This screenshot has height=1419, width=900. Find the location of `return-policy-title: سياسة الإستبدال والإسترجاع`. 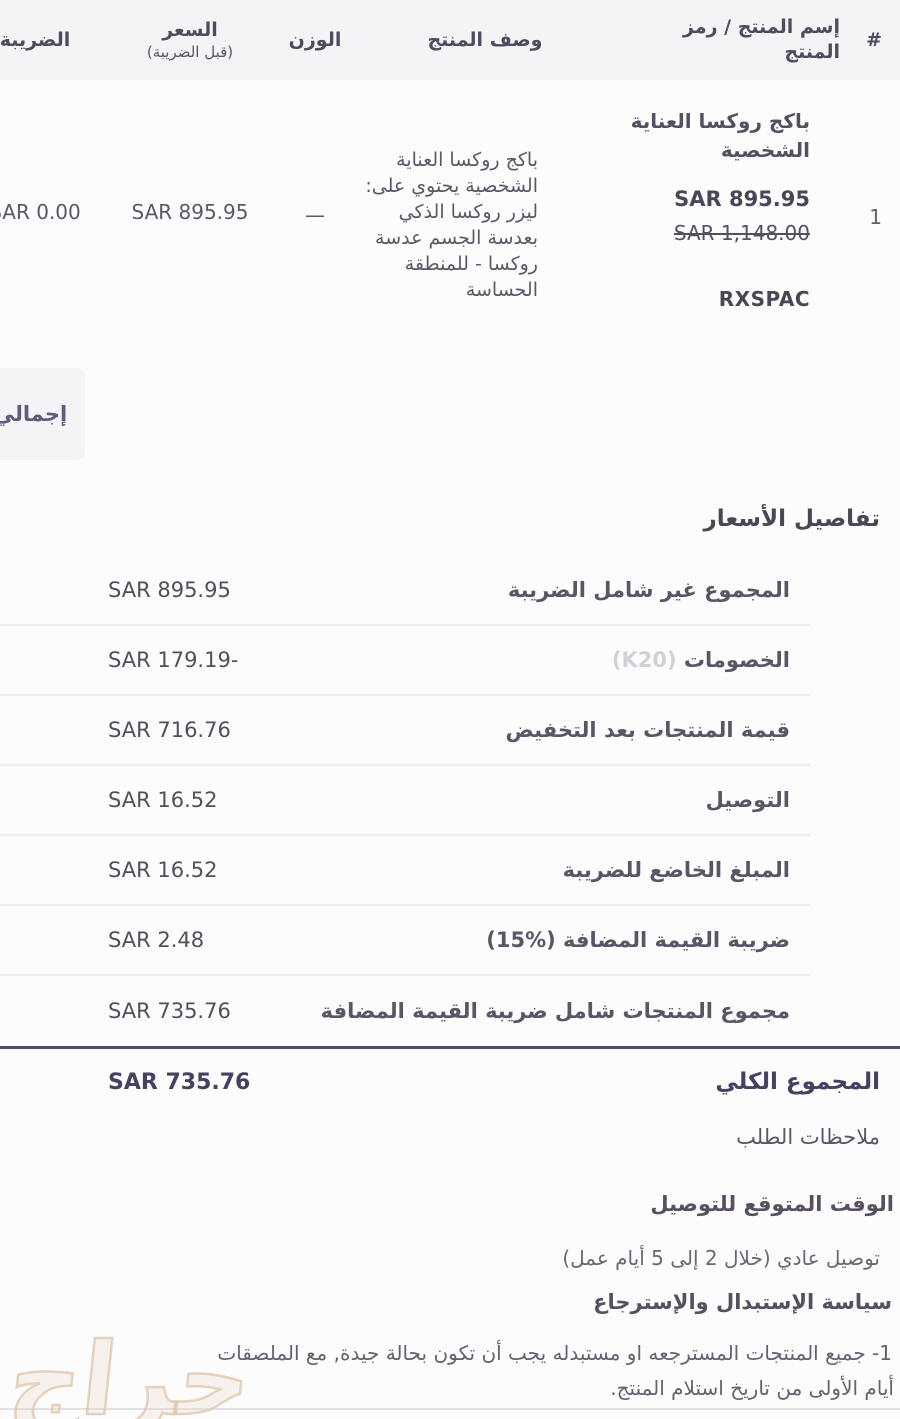

return-policy-title: سياسة الإستبدال والإسترجاع is located at coordinates (742, 1302).